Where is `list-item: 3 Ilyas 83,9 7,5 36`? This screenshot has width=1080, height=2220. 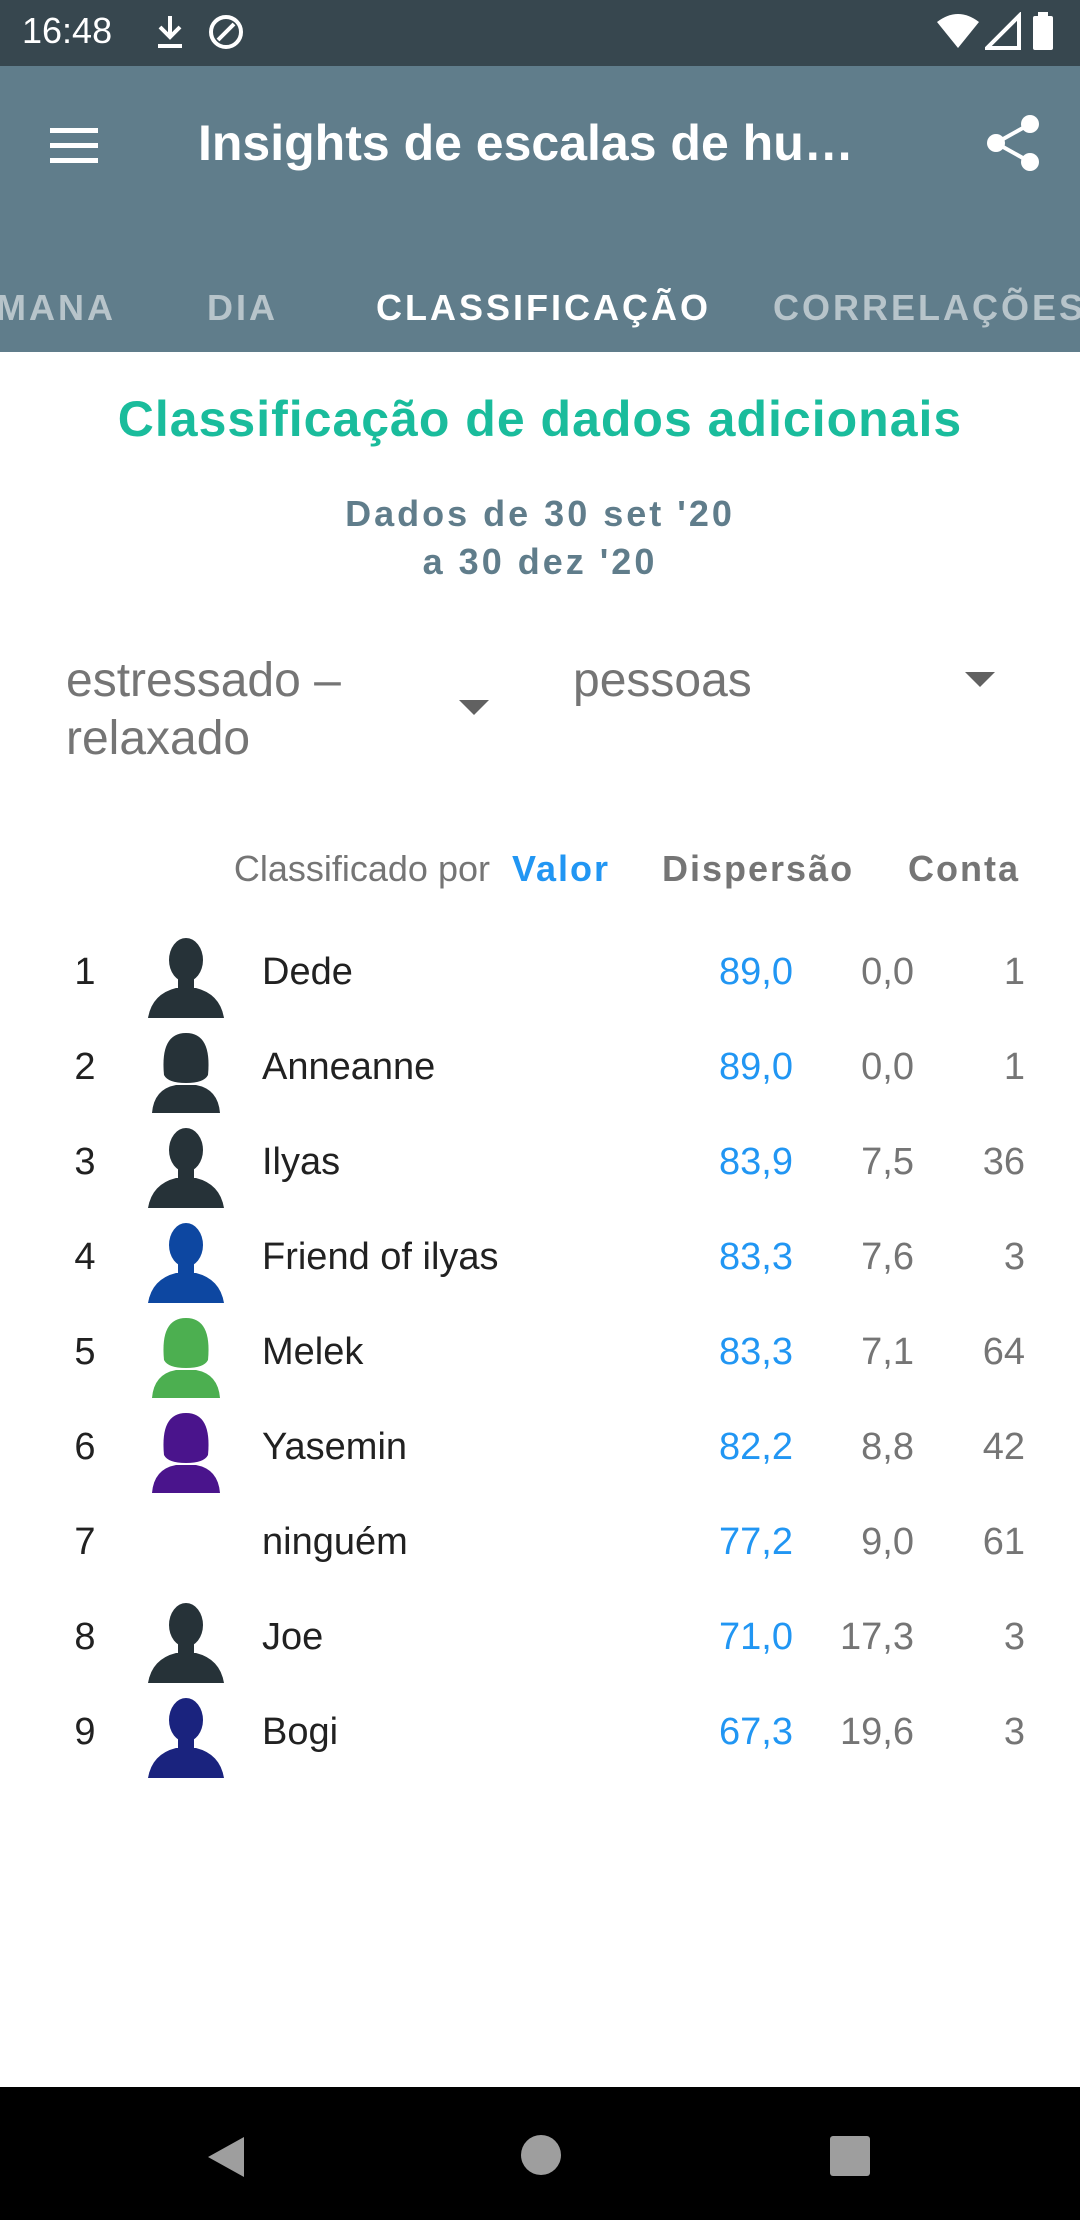
list-item: 3 Ilyas 83,9 7,5 36 is located at coordinates (540, 1166).